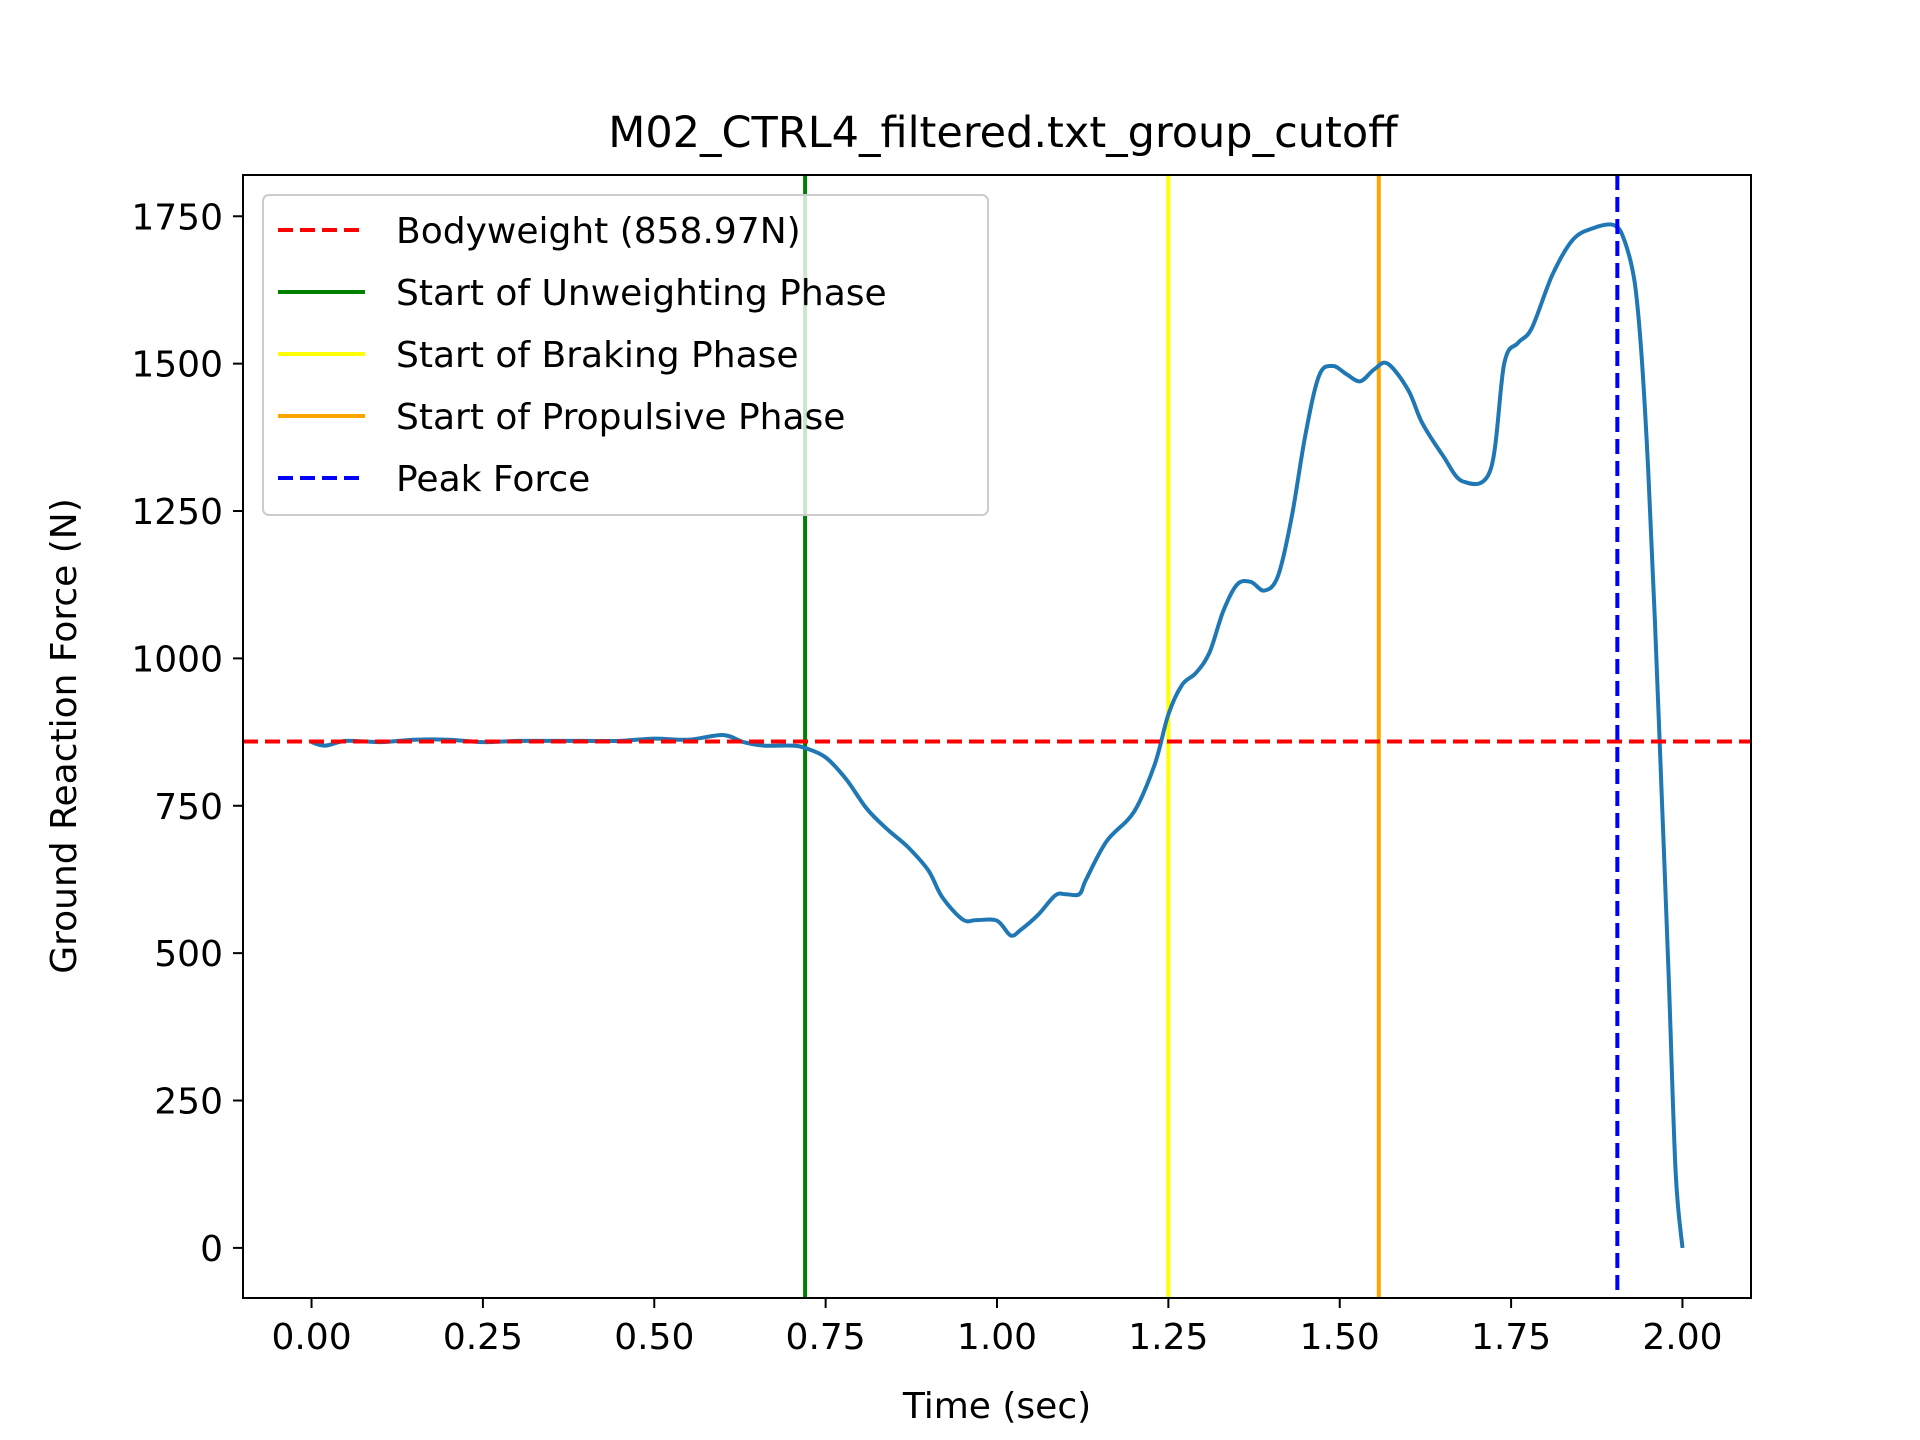  What do you see at coordinates (188, 1102) in the screenshot?
I see `y-tick-label: 250` at bounding box center [188, 1102].